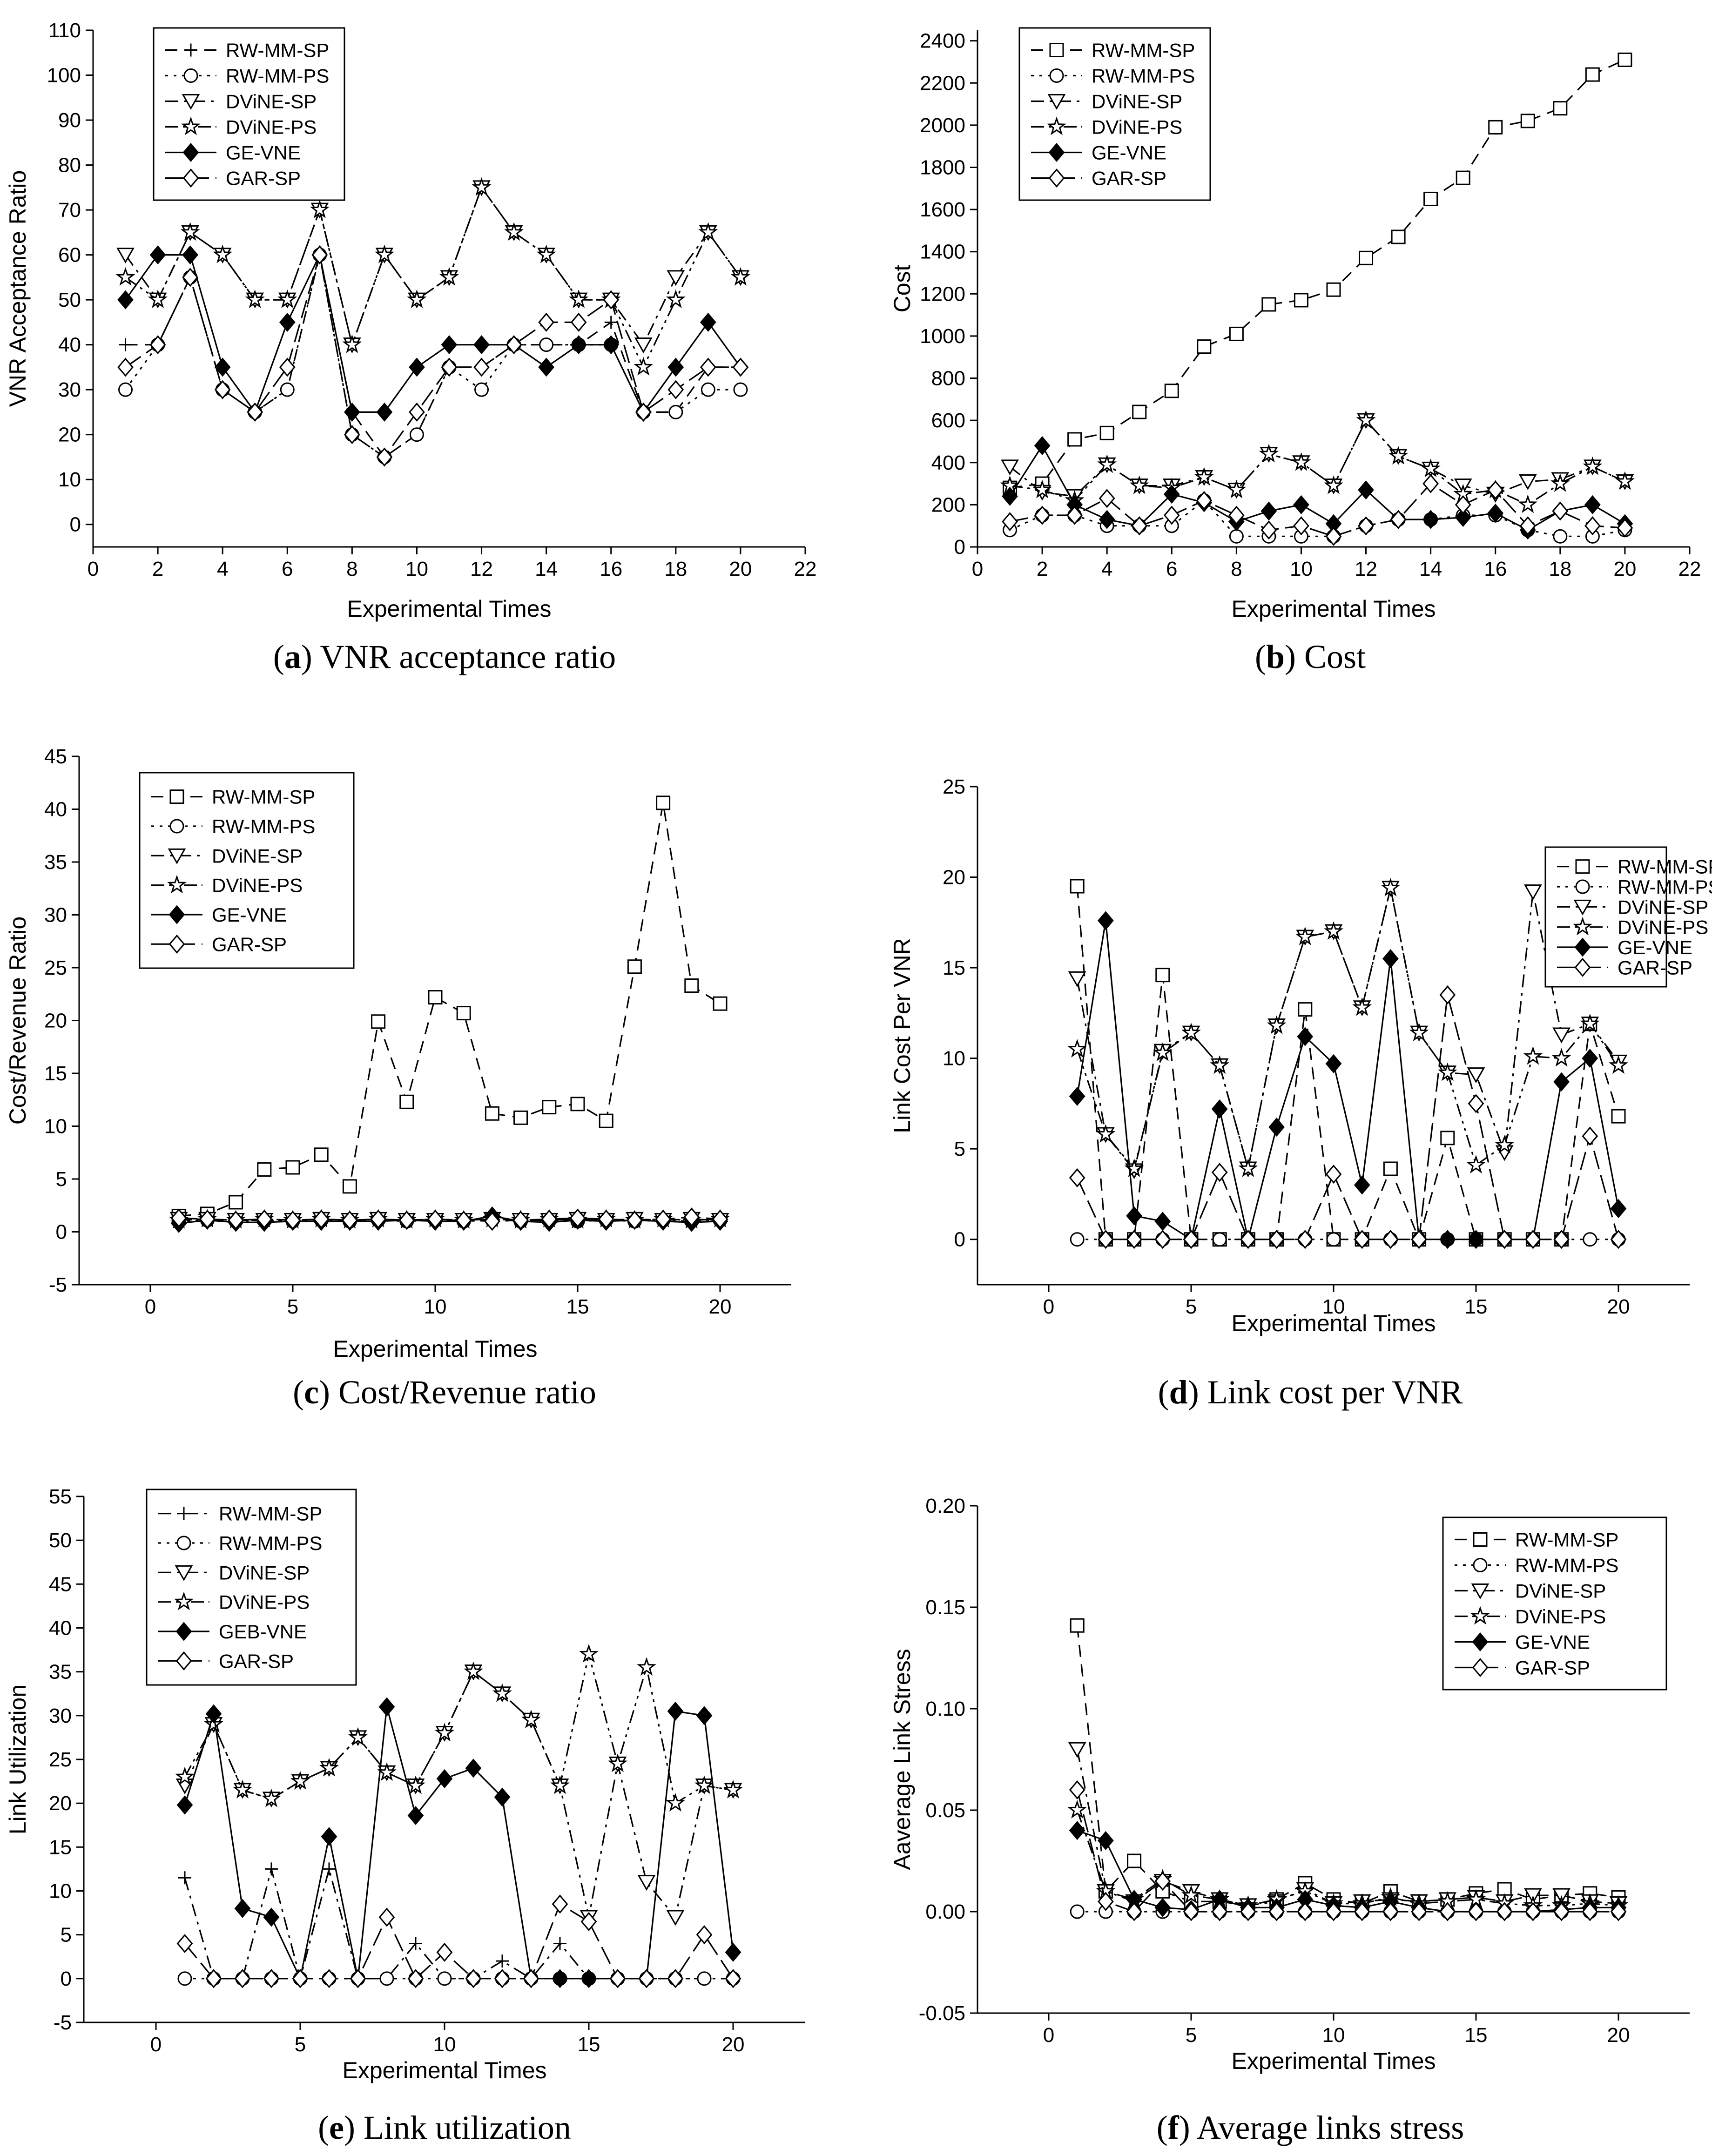 The image size is (1712, 2156). Describe the element at coordinates (55, 756) in the screenshot. I see `y-tick-label: 45` at that location.